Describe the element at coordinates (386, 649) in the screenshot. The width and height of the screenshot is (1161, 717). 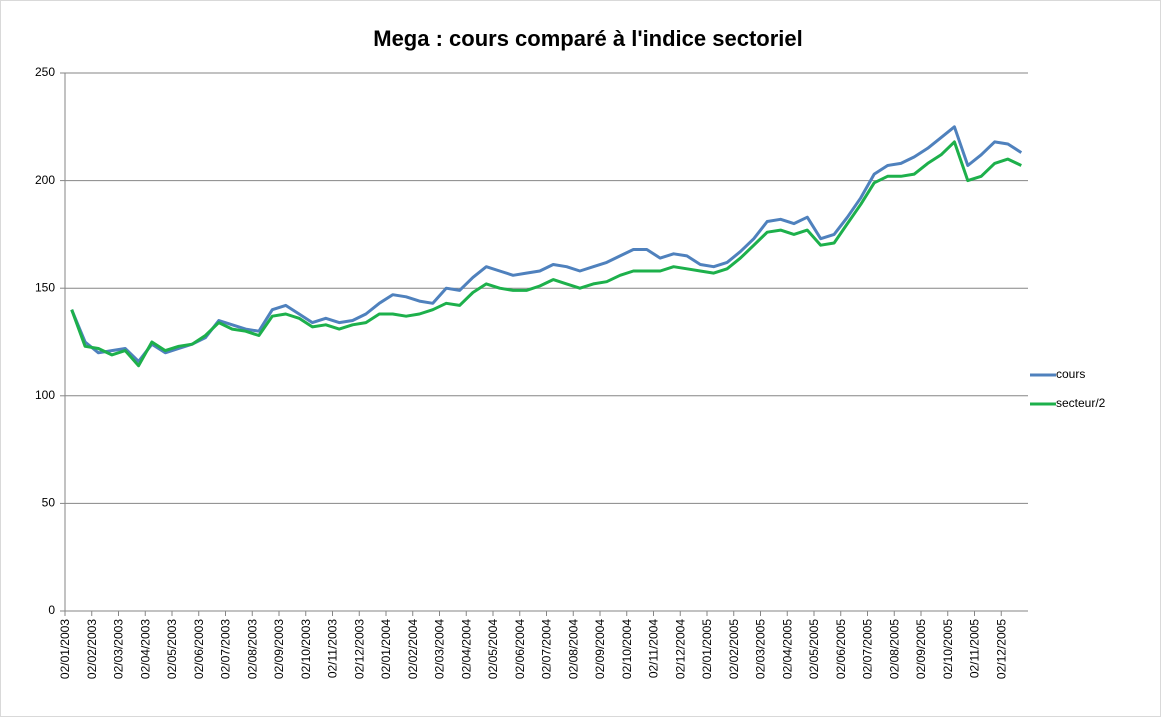
I see `x-tick-label: 02/01/2004` at that location.